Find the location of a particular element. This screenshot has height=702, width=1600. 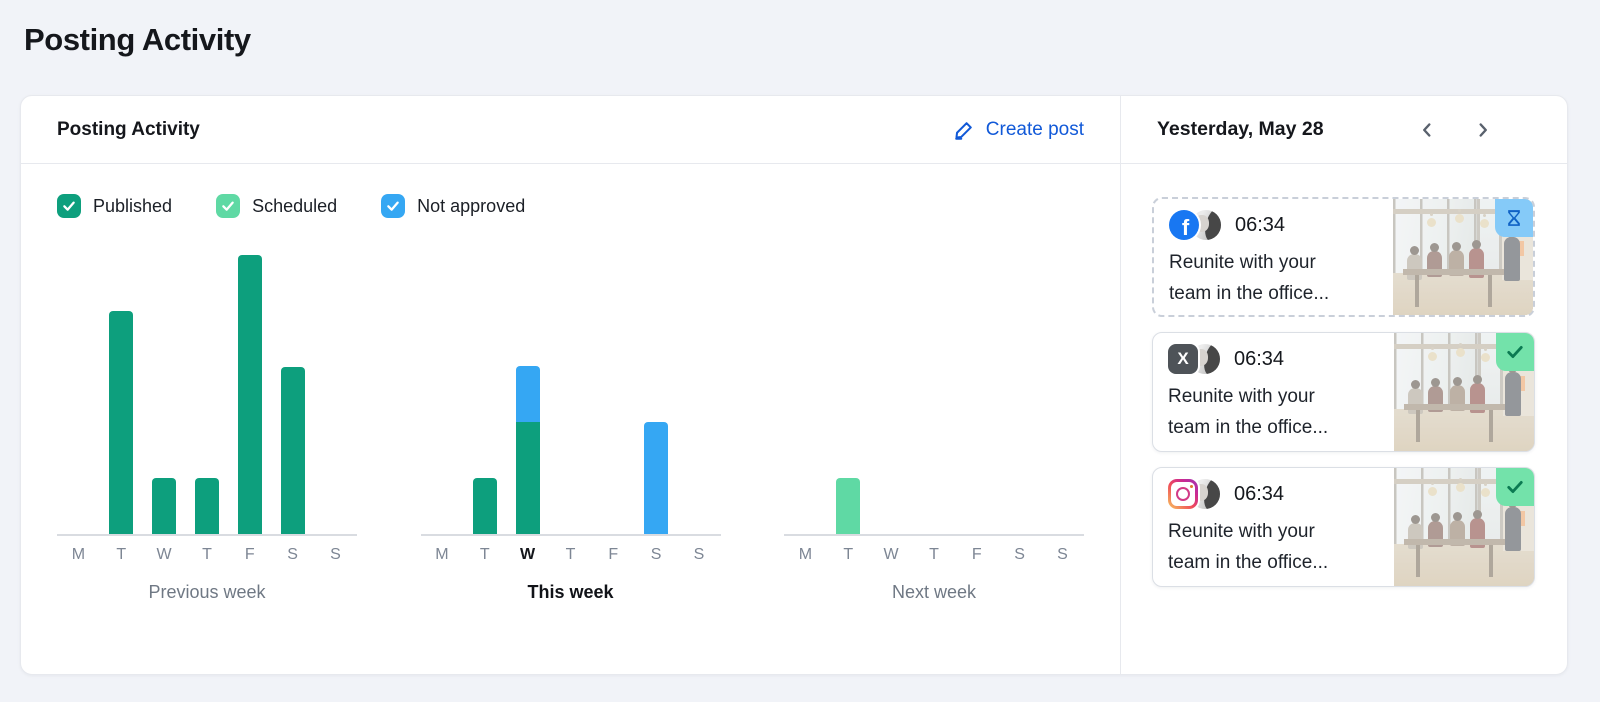

legend-checkbox-not_approved is located at coordinates (393, 206).